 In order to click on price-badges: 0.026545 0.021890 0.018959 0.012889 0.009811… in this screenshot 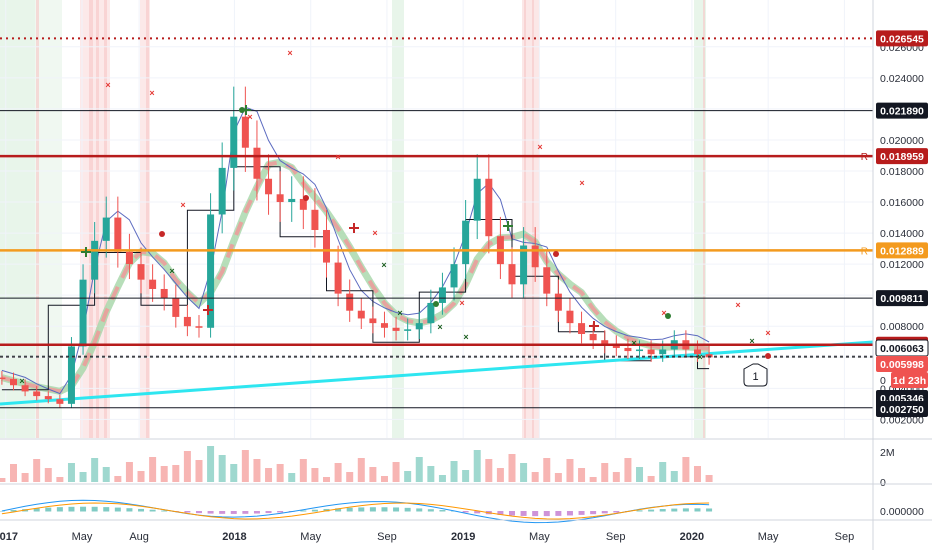, I will do `click(902, 223)`.